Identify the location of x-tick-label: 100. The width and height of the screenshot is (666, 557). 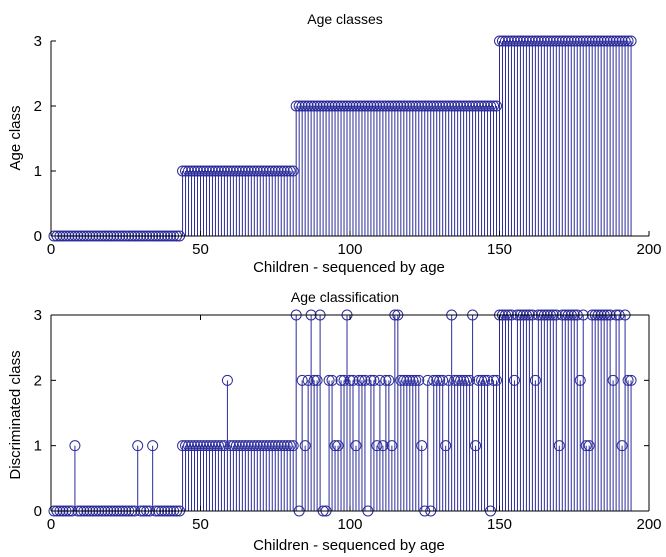
(349, 524).